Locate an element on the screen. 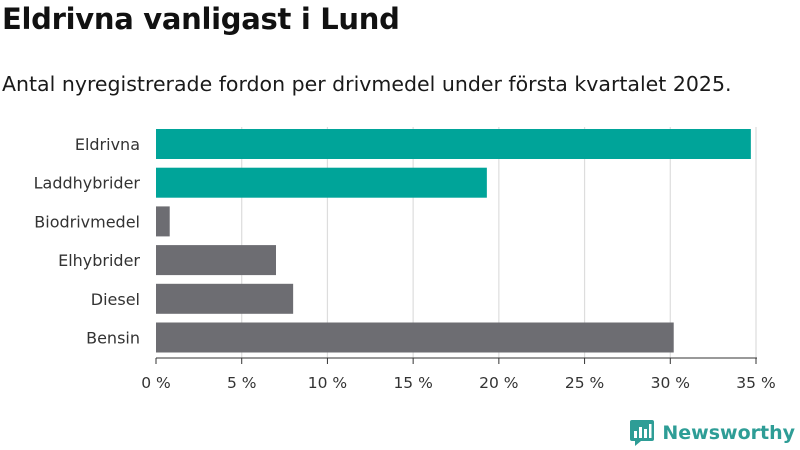 This screenshot has height=450, width=800. brand-name: Newsworthy is located at coordinates (728, 433).